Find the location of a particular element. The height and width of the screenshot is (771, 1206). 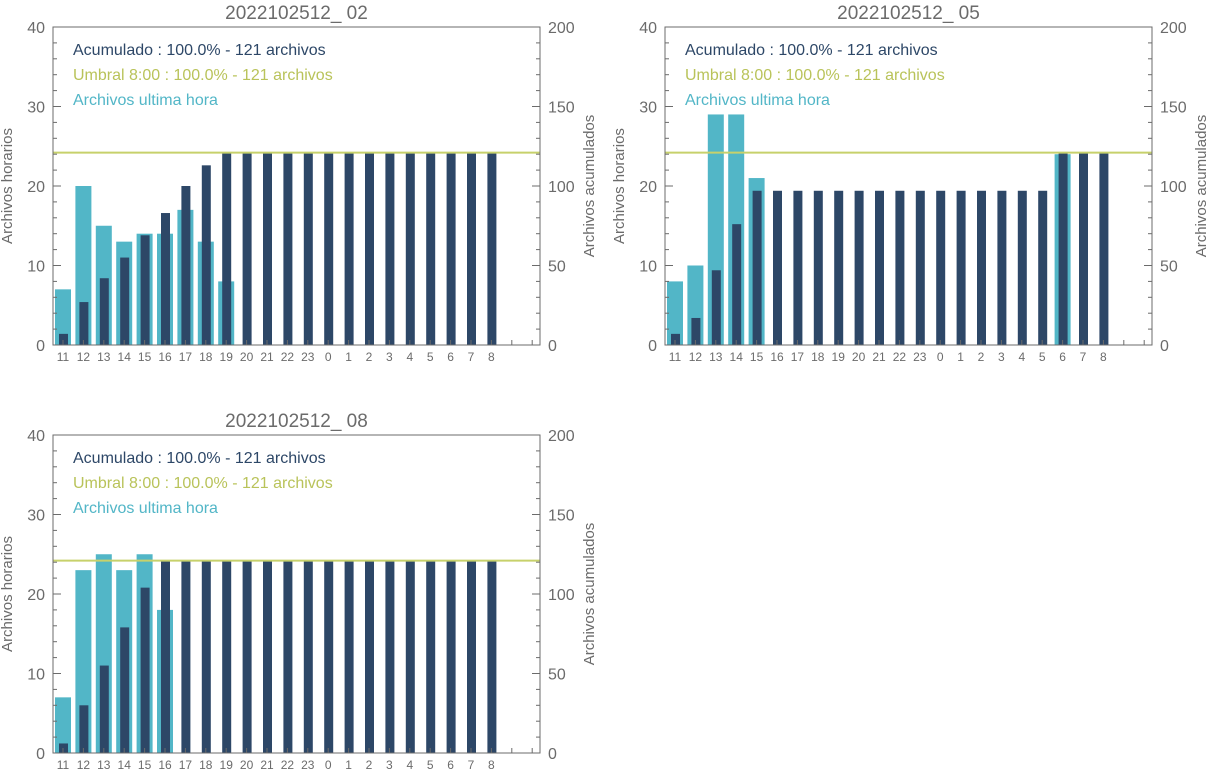

chart-title: 2022102512_ 05 is located at coordinates (908, 13).